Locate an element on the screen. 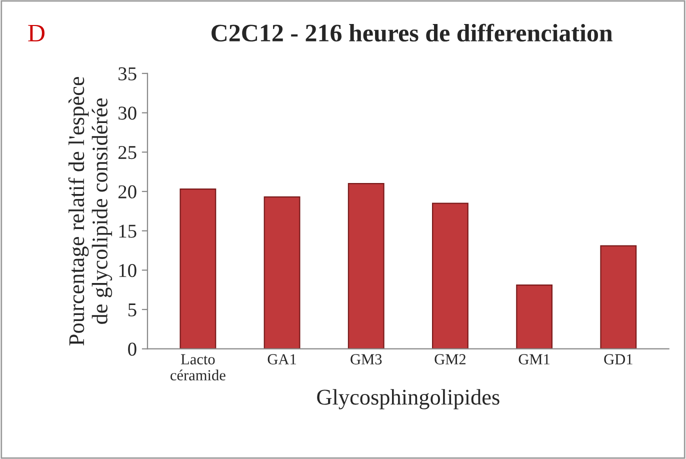 This screenshot has width=686, height=459. x-tick-label: GM1 is located at coordinates (534, 359).